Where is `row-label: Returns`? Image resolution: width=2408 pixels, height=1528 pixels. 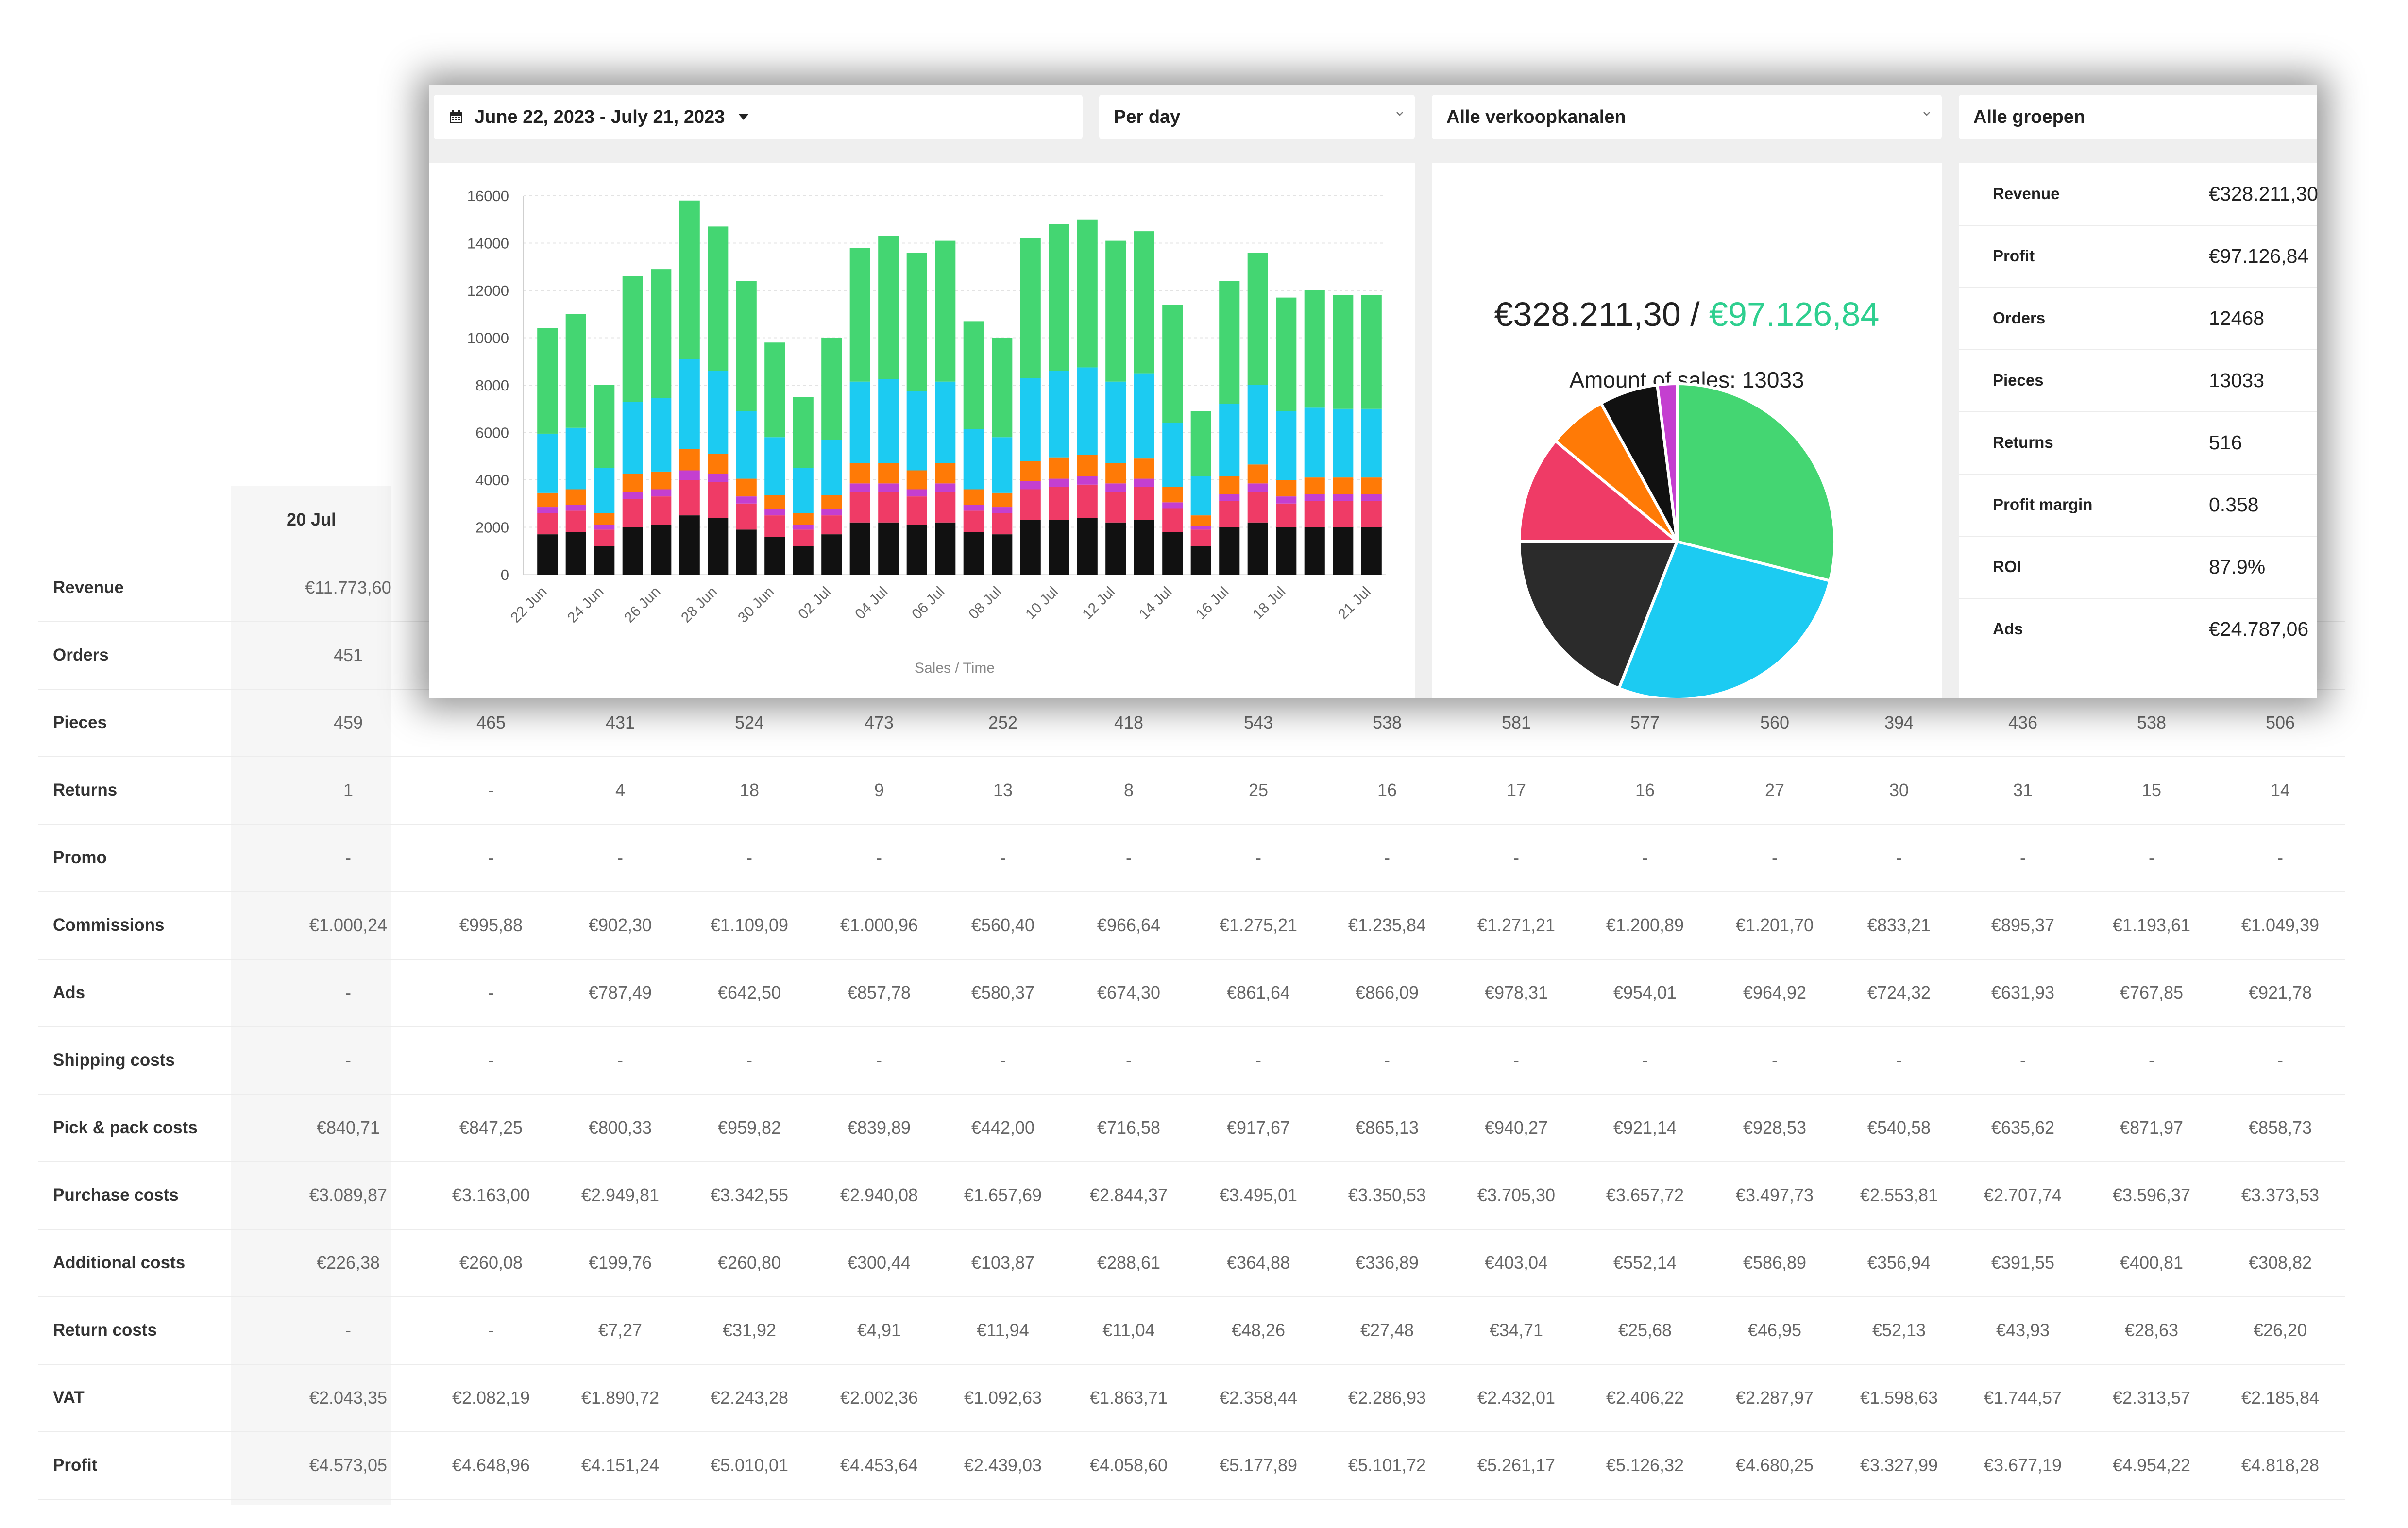 row-label: Returns is located at coordinates (85, 789).